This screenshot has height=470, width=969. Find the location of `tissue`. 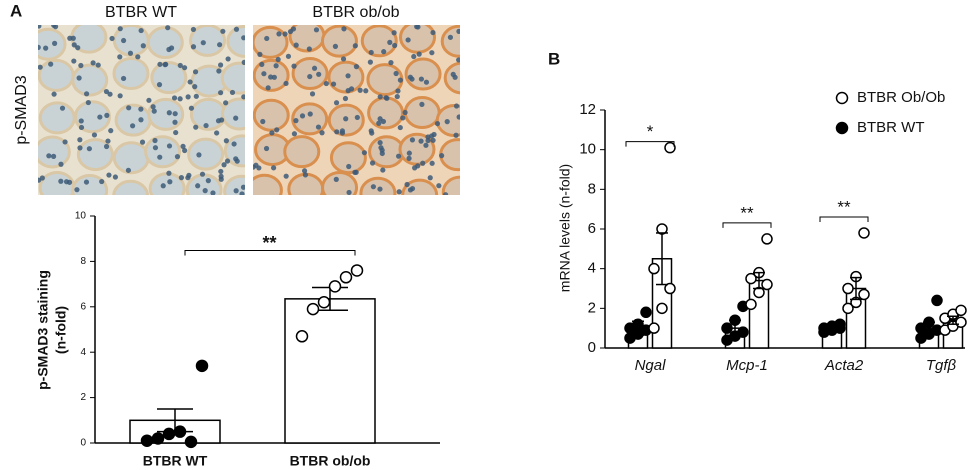

tissue is located at coordinates (356, 110).